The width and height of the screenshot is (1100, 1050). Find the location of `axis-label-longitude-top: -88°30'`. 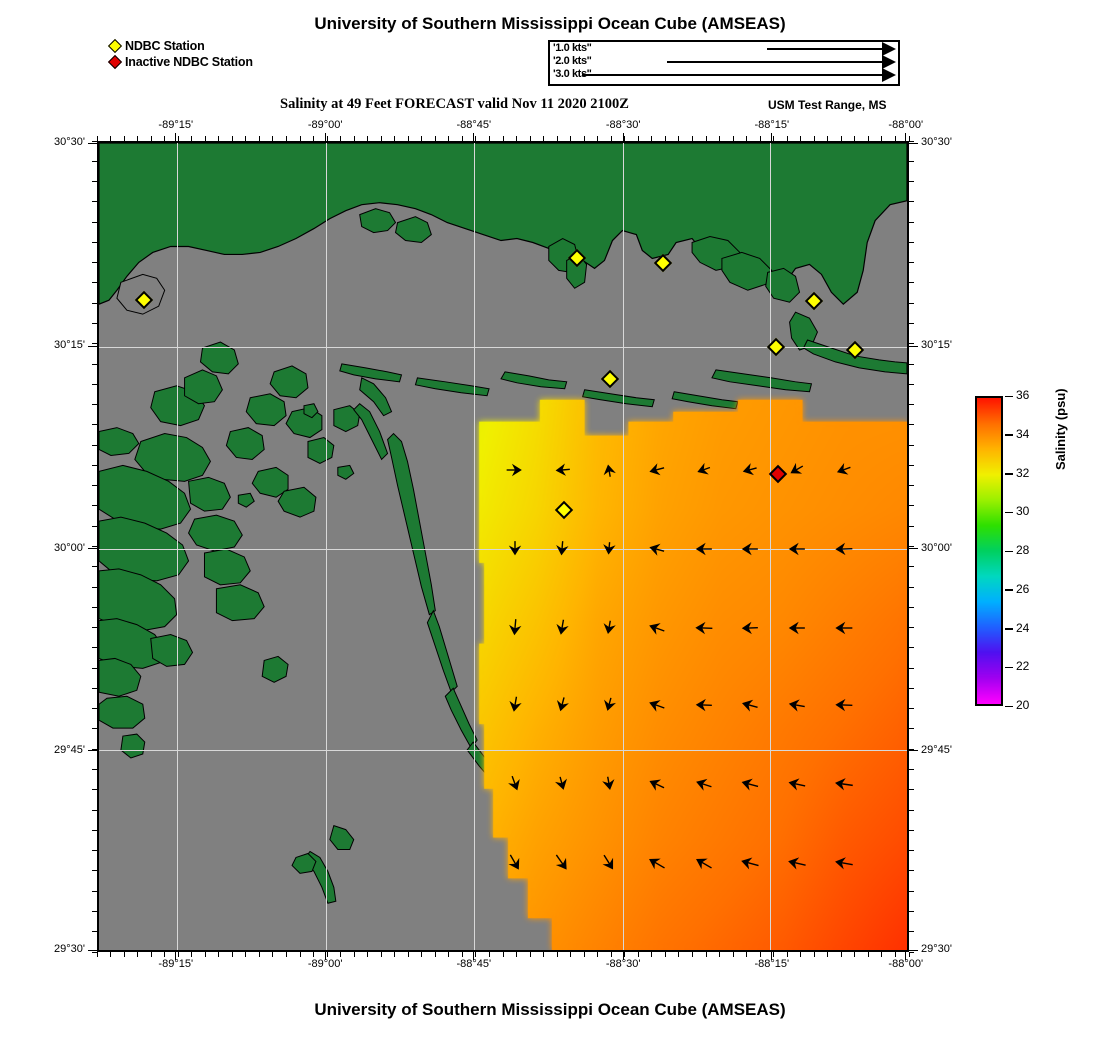

axis-label-longitude-top: -88°30' is located at coordinates (623, 125).